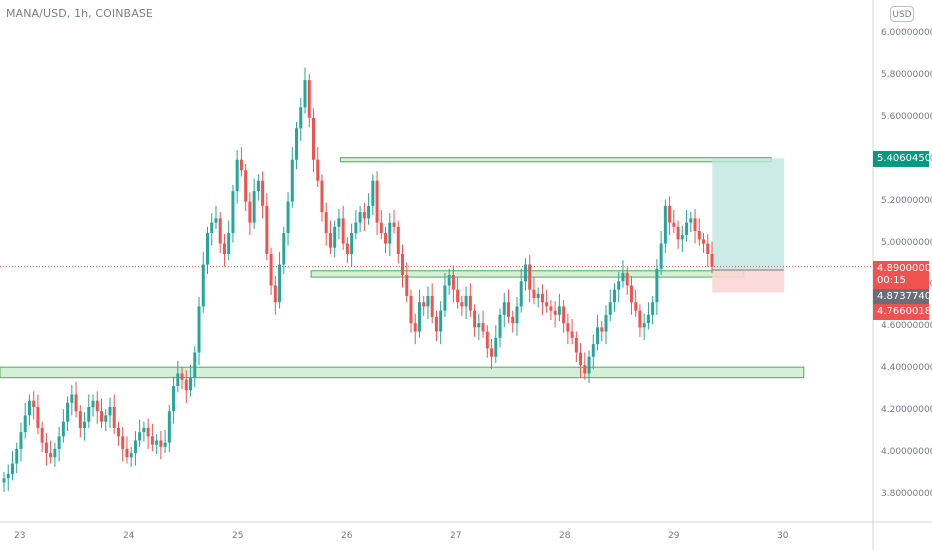 The height and width of the screenshot is (550, 932). What do you see at coordinates (748, 281) in the screenshot?
I see `position-stop-zone` at bounding box center [748, 281].